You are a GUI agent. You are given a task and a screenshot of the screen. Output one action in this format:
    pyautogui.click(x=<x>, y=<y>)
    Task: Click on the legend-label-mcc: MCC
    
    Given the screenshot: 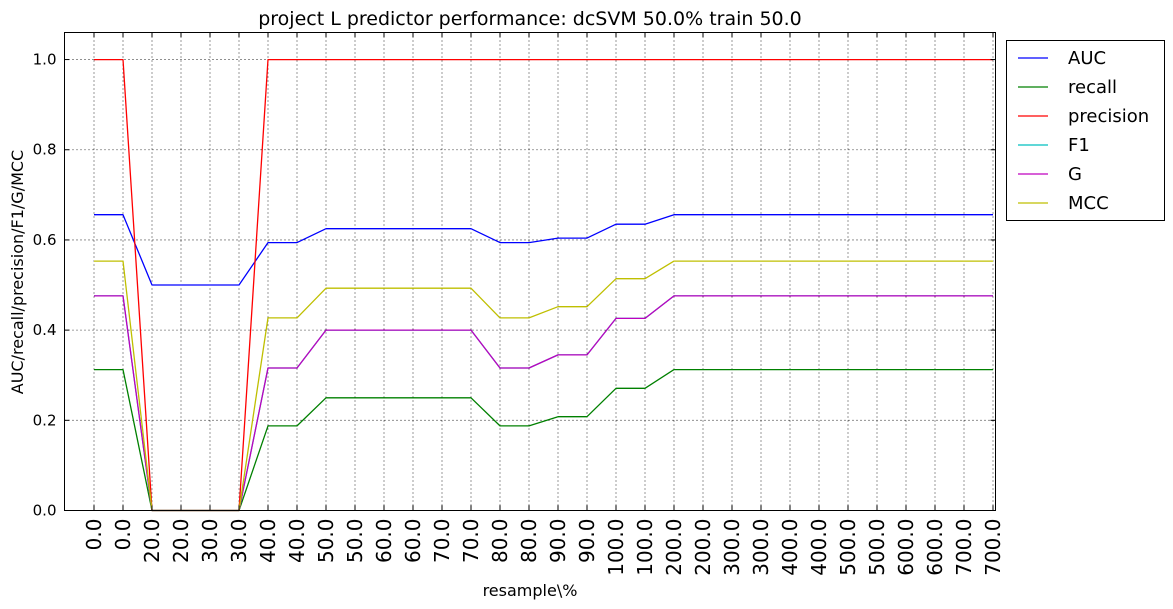 What is the action you would take?
    pyautogui.click(x=1088, y=203)
    